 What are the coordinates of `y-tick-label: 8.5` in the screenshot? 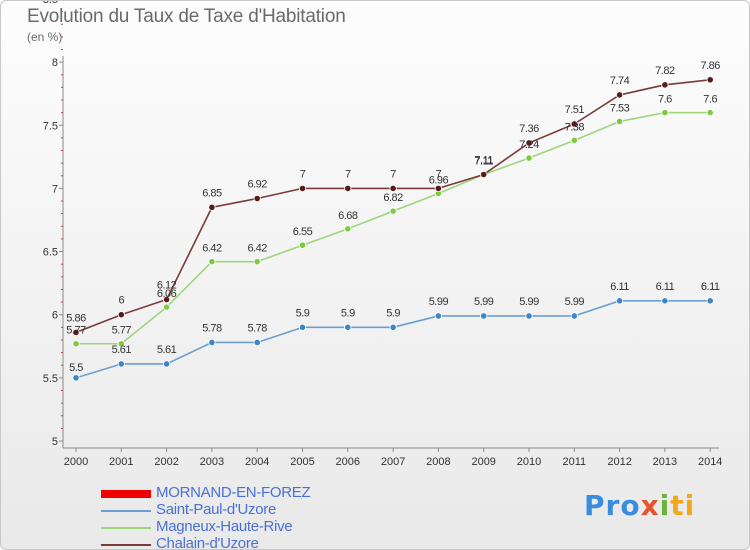 It's located at (50, 3).